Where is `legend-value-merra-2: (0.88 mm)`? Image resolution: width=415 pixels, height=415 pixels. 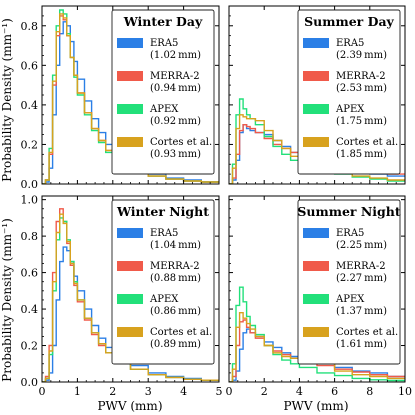
legend-value-merra-2: (0.88 mm) is located at coordinates (175, 278).